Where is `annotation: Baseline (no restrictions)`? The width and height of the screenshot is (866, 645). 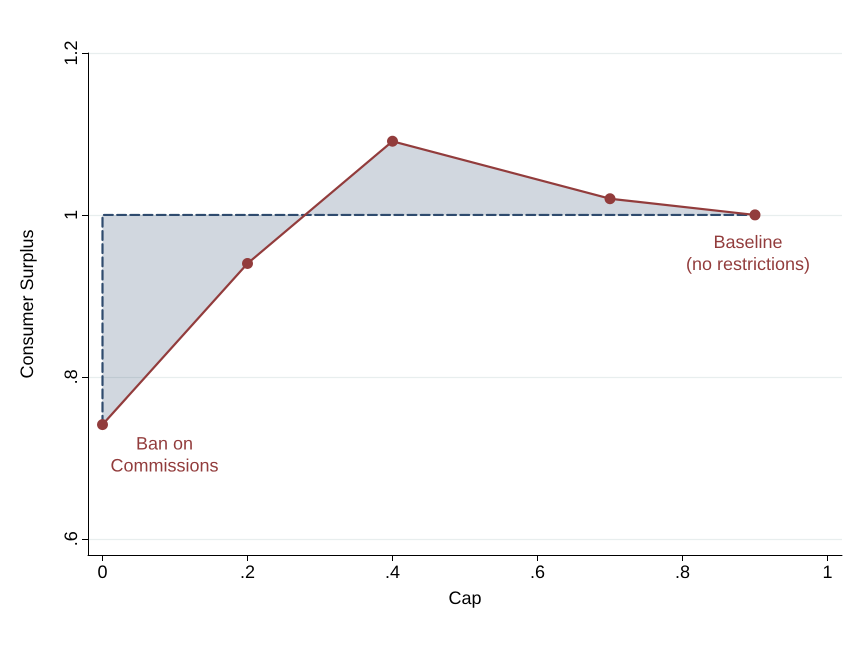 annotation: Baseline (no restrictions) is located at coordinates (748, 253).